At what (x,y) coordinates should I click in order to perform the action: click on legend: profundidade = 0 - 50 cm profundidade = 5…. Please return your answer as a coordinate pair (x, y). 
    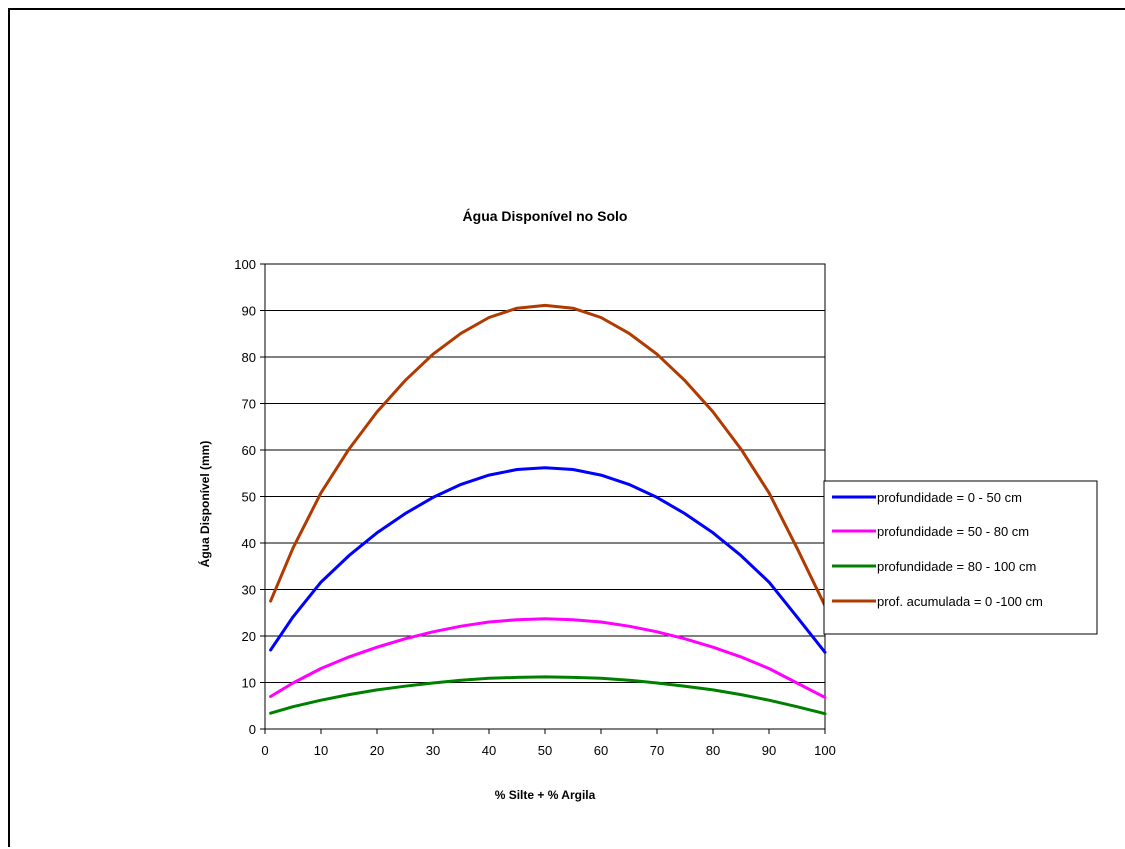
    Looking at the image, I should click on (960, 557).